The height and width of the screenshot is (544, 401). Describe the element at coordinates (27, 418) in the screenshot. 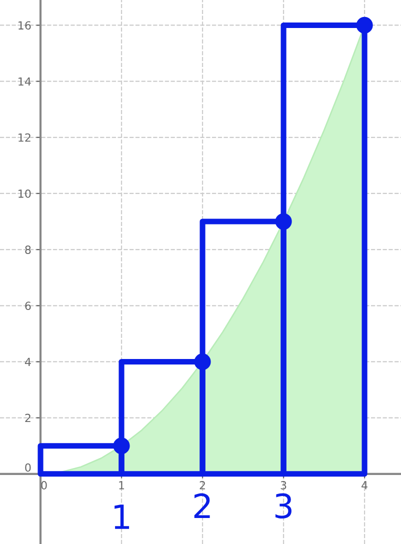

I see `y-tick-label: 2` at that location.